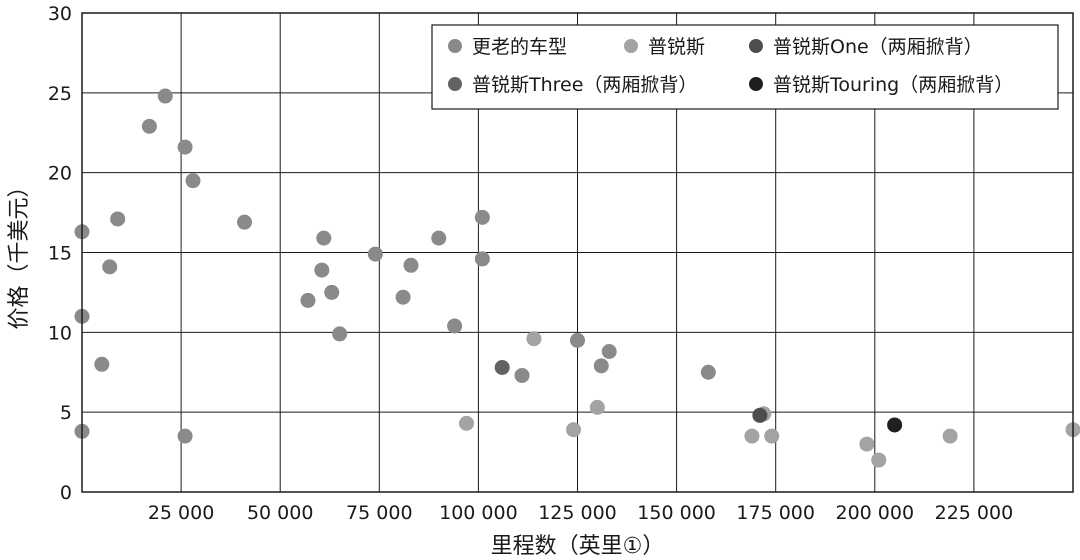 Image resolution: width=1080 pixels, height=560 pixels. Describe the element at coordinates (893, 85) in the screenshot. I see `legend-label-prius-touring: 普锐斯Touring（两厢掀背）` at that location.